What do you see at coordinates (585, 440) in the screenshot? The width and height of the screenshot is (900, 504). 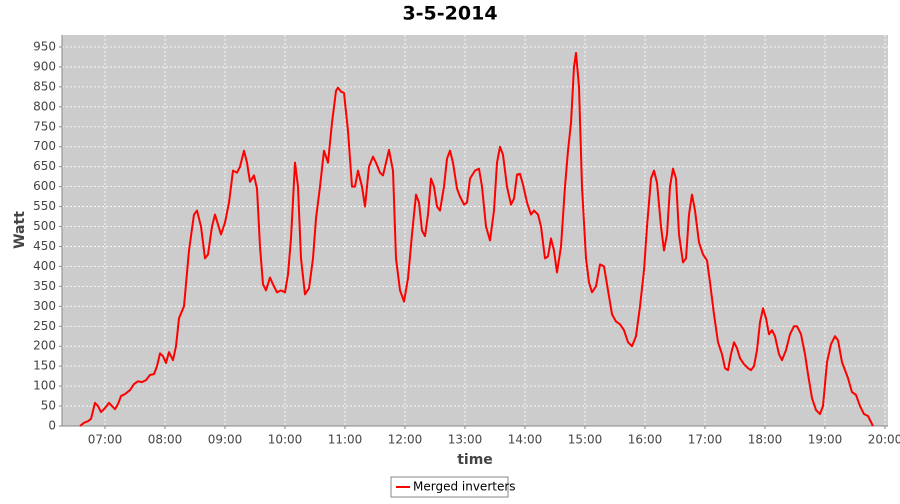 I see `x-tick-label: 15:00` at bounding box center [585, 440].